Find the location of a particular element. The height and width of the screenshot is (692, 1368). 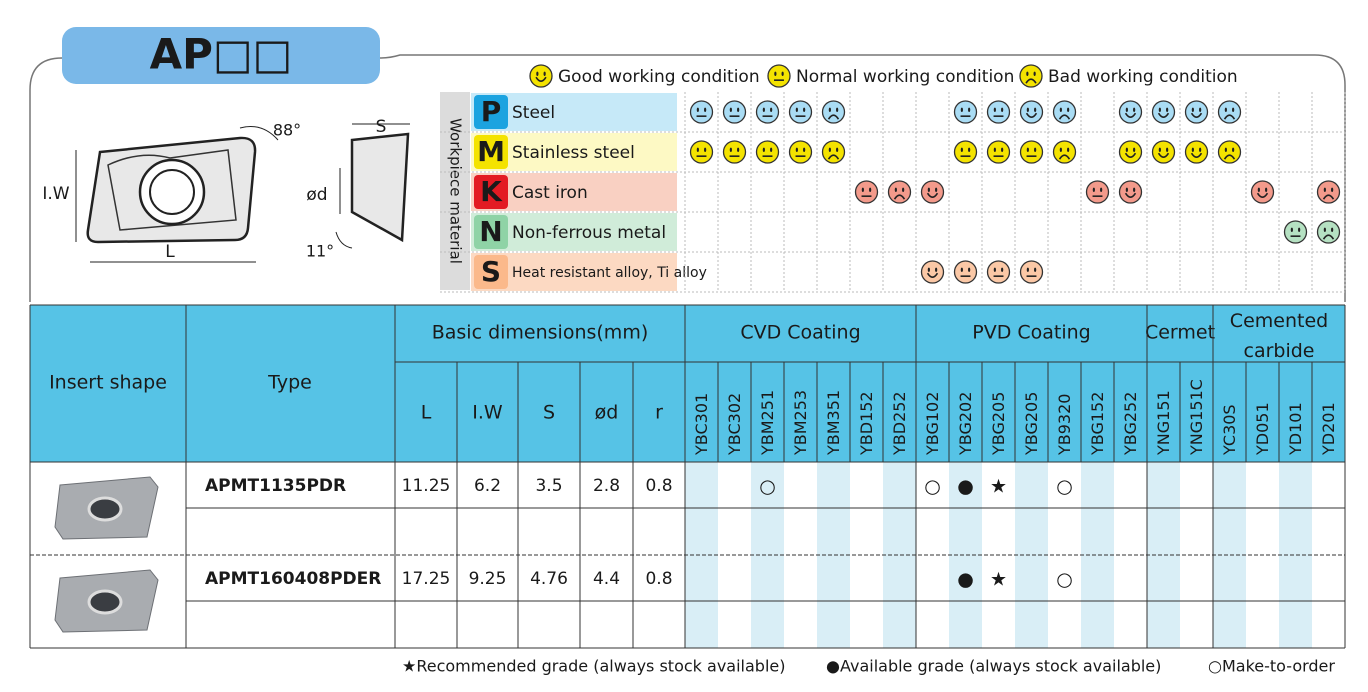

axis-label-bg is located at coordinates (455, 191).